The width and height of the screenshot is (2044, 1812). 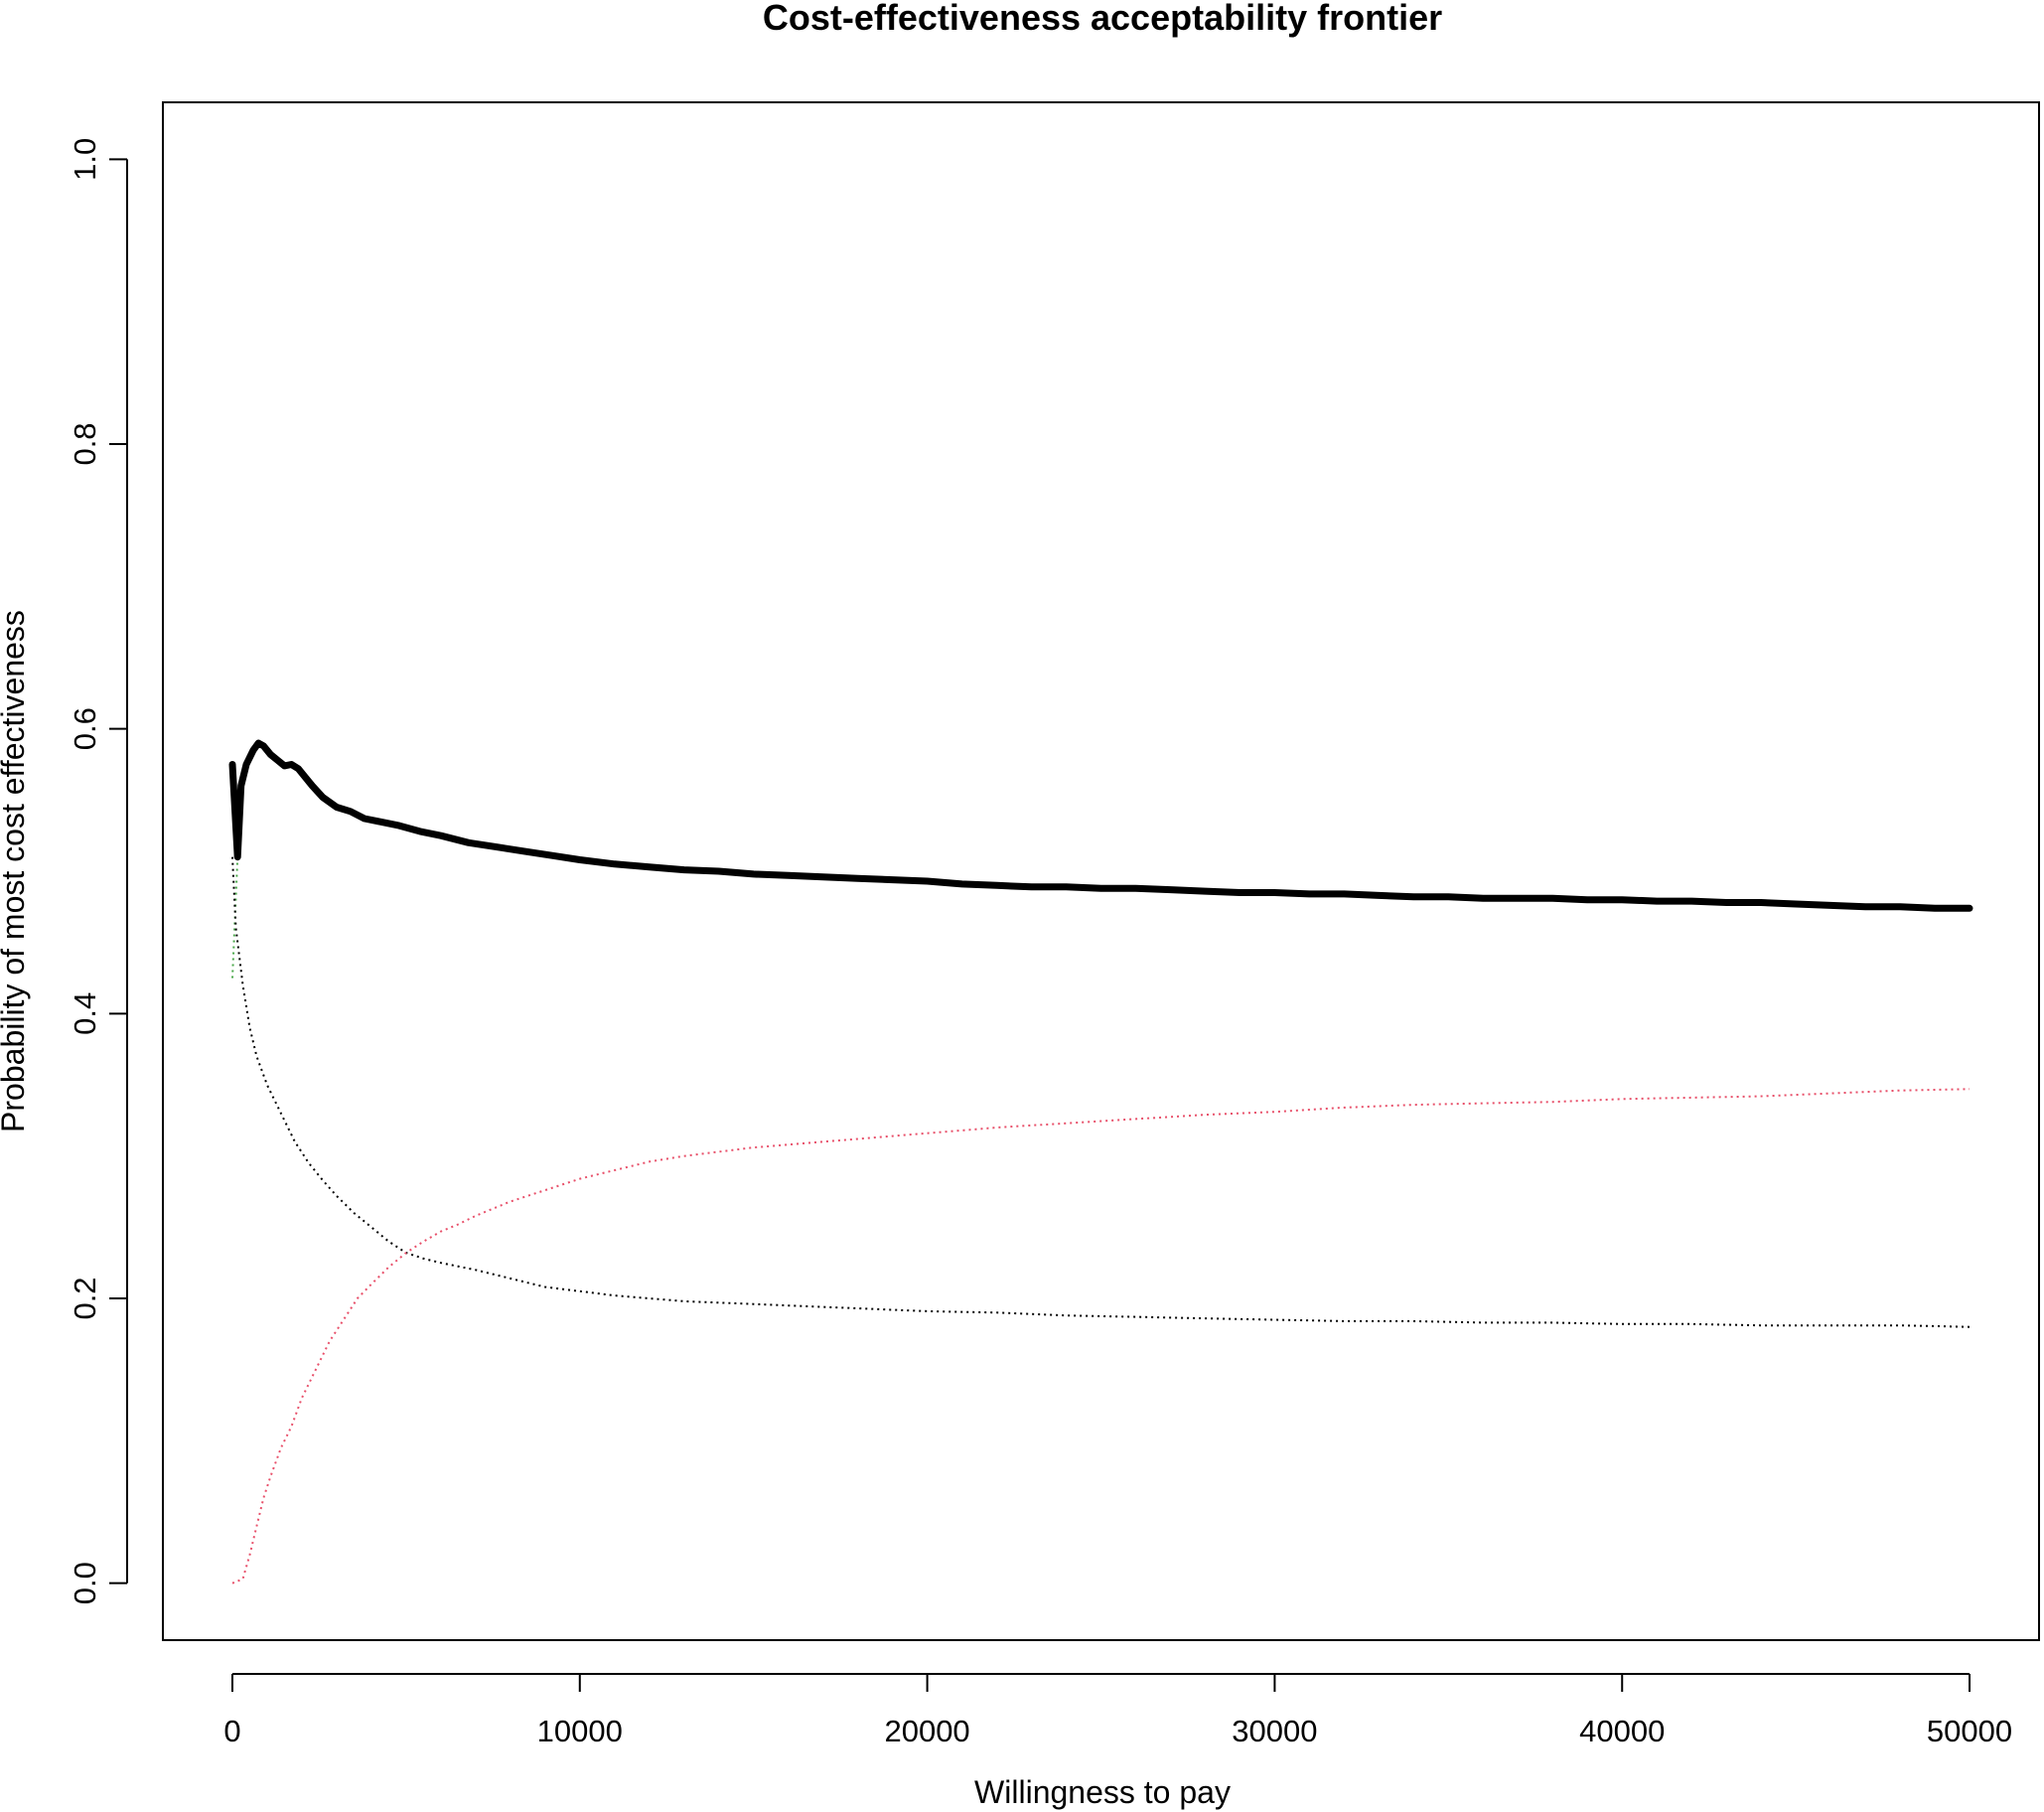 What do you see at coordinates (580, 1731) in the screenshot?
I see `x-tick-label: 10000` at bounding box center [580, 1731].